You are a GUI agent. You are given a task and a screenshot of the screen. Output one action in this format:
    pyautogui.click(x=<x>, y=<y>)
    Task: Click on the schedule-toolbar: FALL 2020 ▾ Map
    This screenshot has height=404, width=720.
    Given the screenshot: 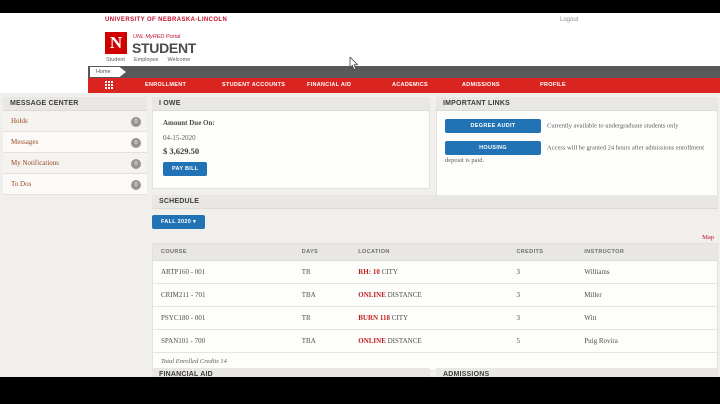 What is the action you would take?
    pyautogui.click(x=435, y=226)
    